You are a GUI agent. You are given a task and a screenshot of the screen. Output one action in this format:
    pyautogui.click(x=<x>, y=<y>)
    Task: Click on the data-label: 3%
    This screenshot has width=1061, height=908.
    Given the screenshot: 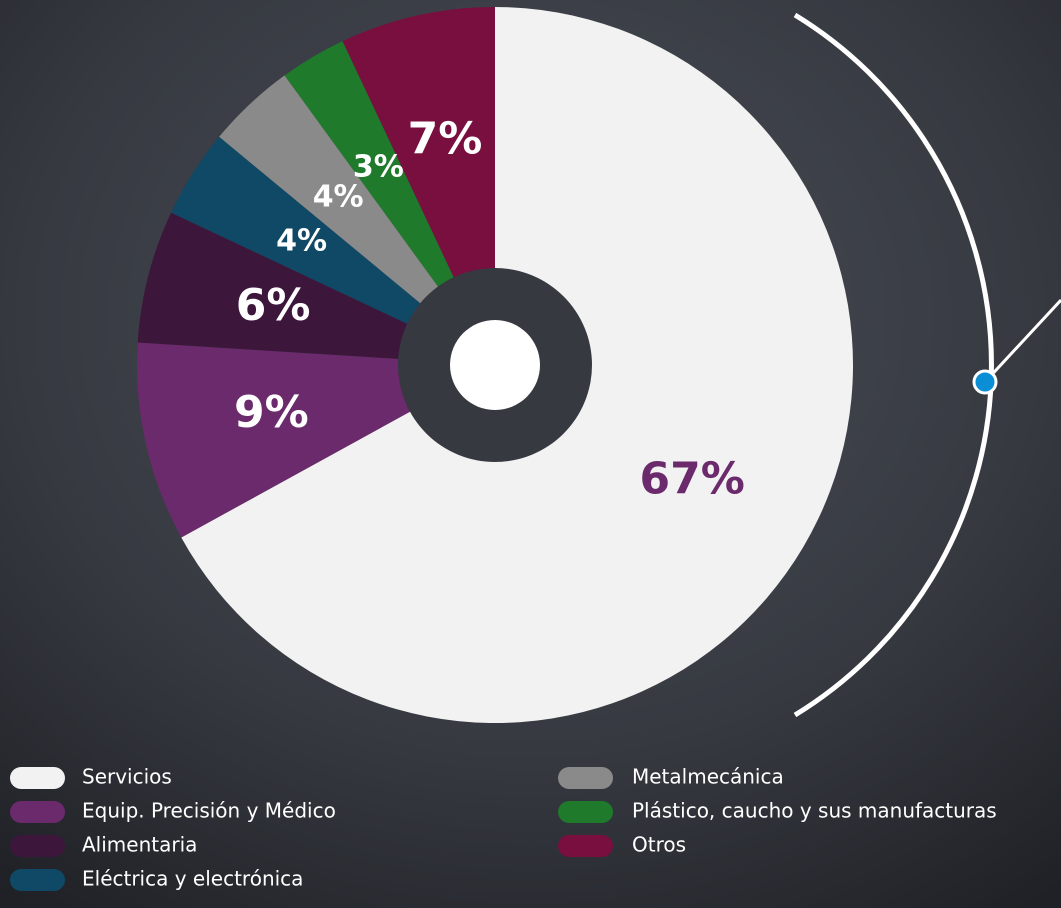 What is the action you would take?
    pyautogui.click(x=378, y=166)
    